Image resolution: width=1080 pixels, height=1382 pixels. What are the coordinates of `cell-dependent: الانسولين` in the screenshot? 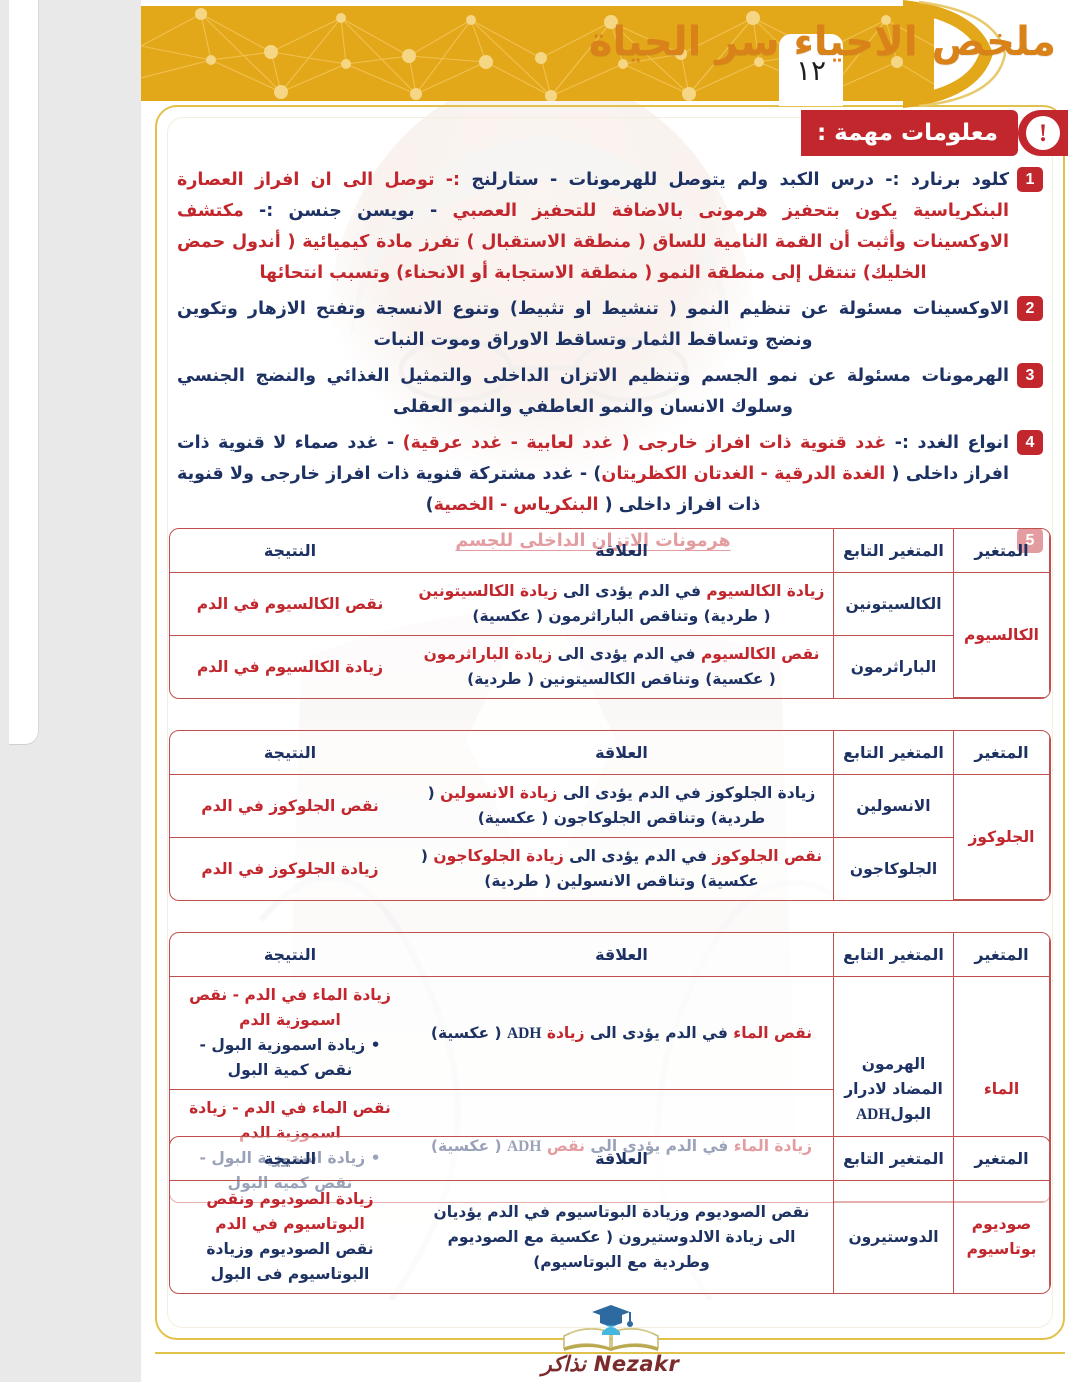 It's located at (894, 806).